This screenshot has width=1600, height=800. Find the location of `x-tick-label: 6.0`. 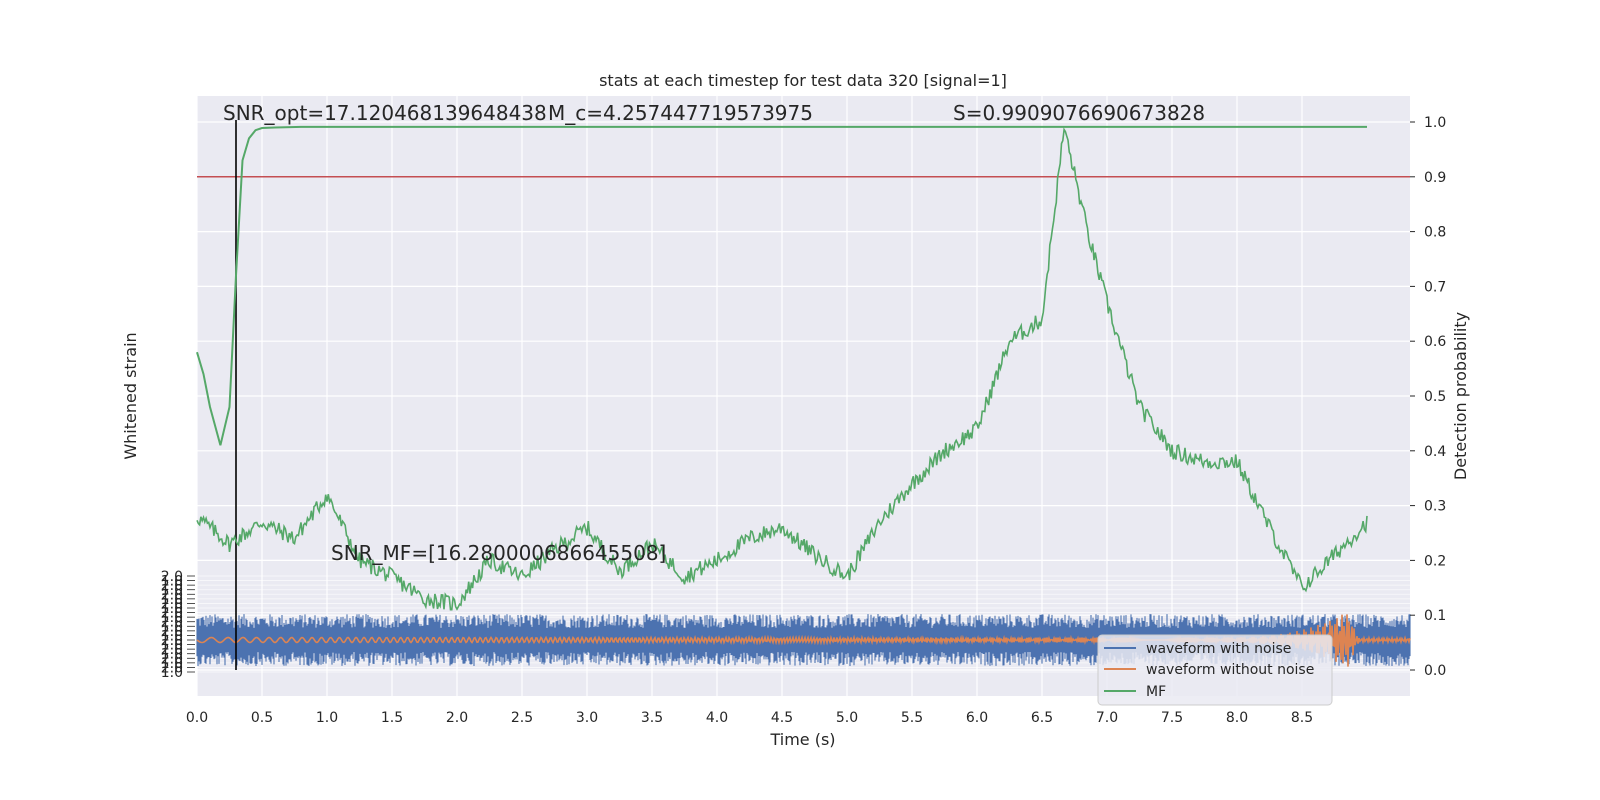

x-tick-label: 6.0 is located at coordinates (977, 718).